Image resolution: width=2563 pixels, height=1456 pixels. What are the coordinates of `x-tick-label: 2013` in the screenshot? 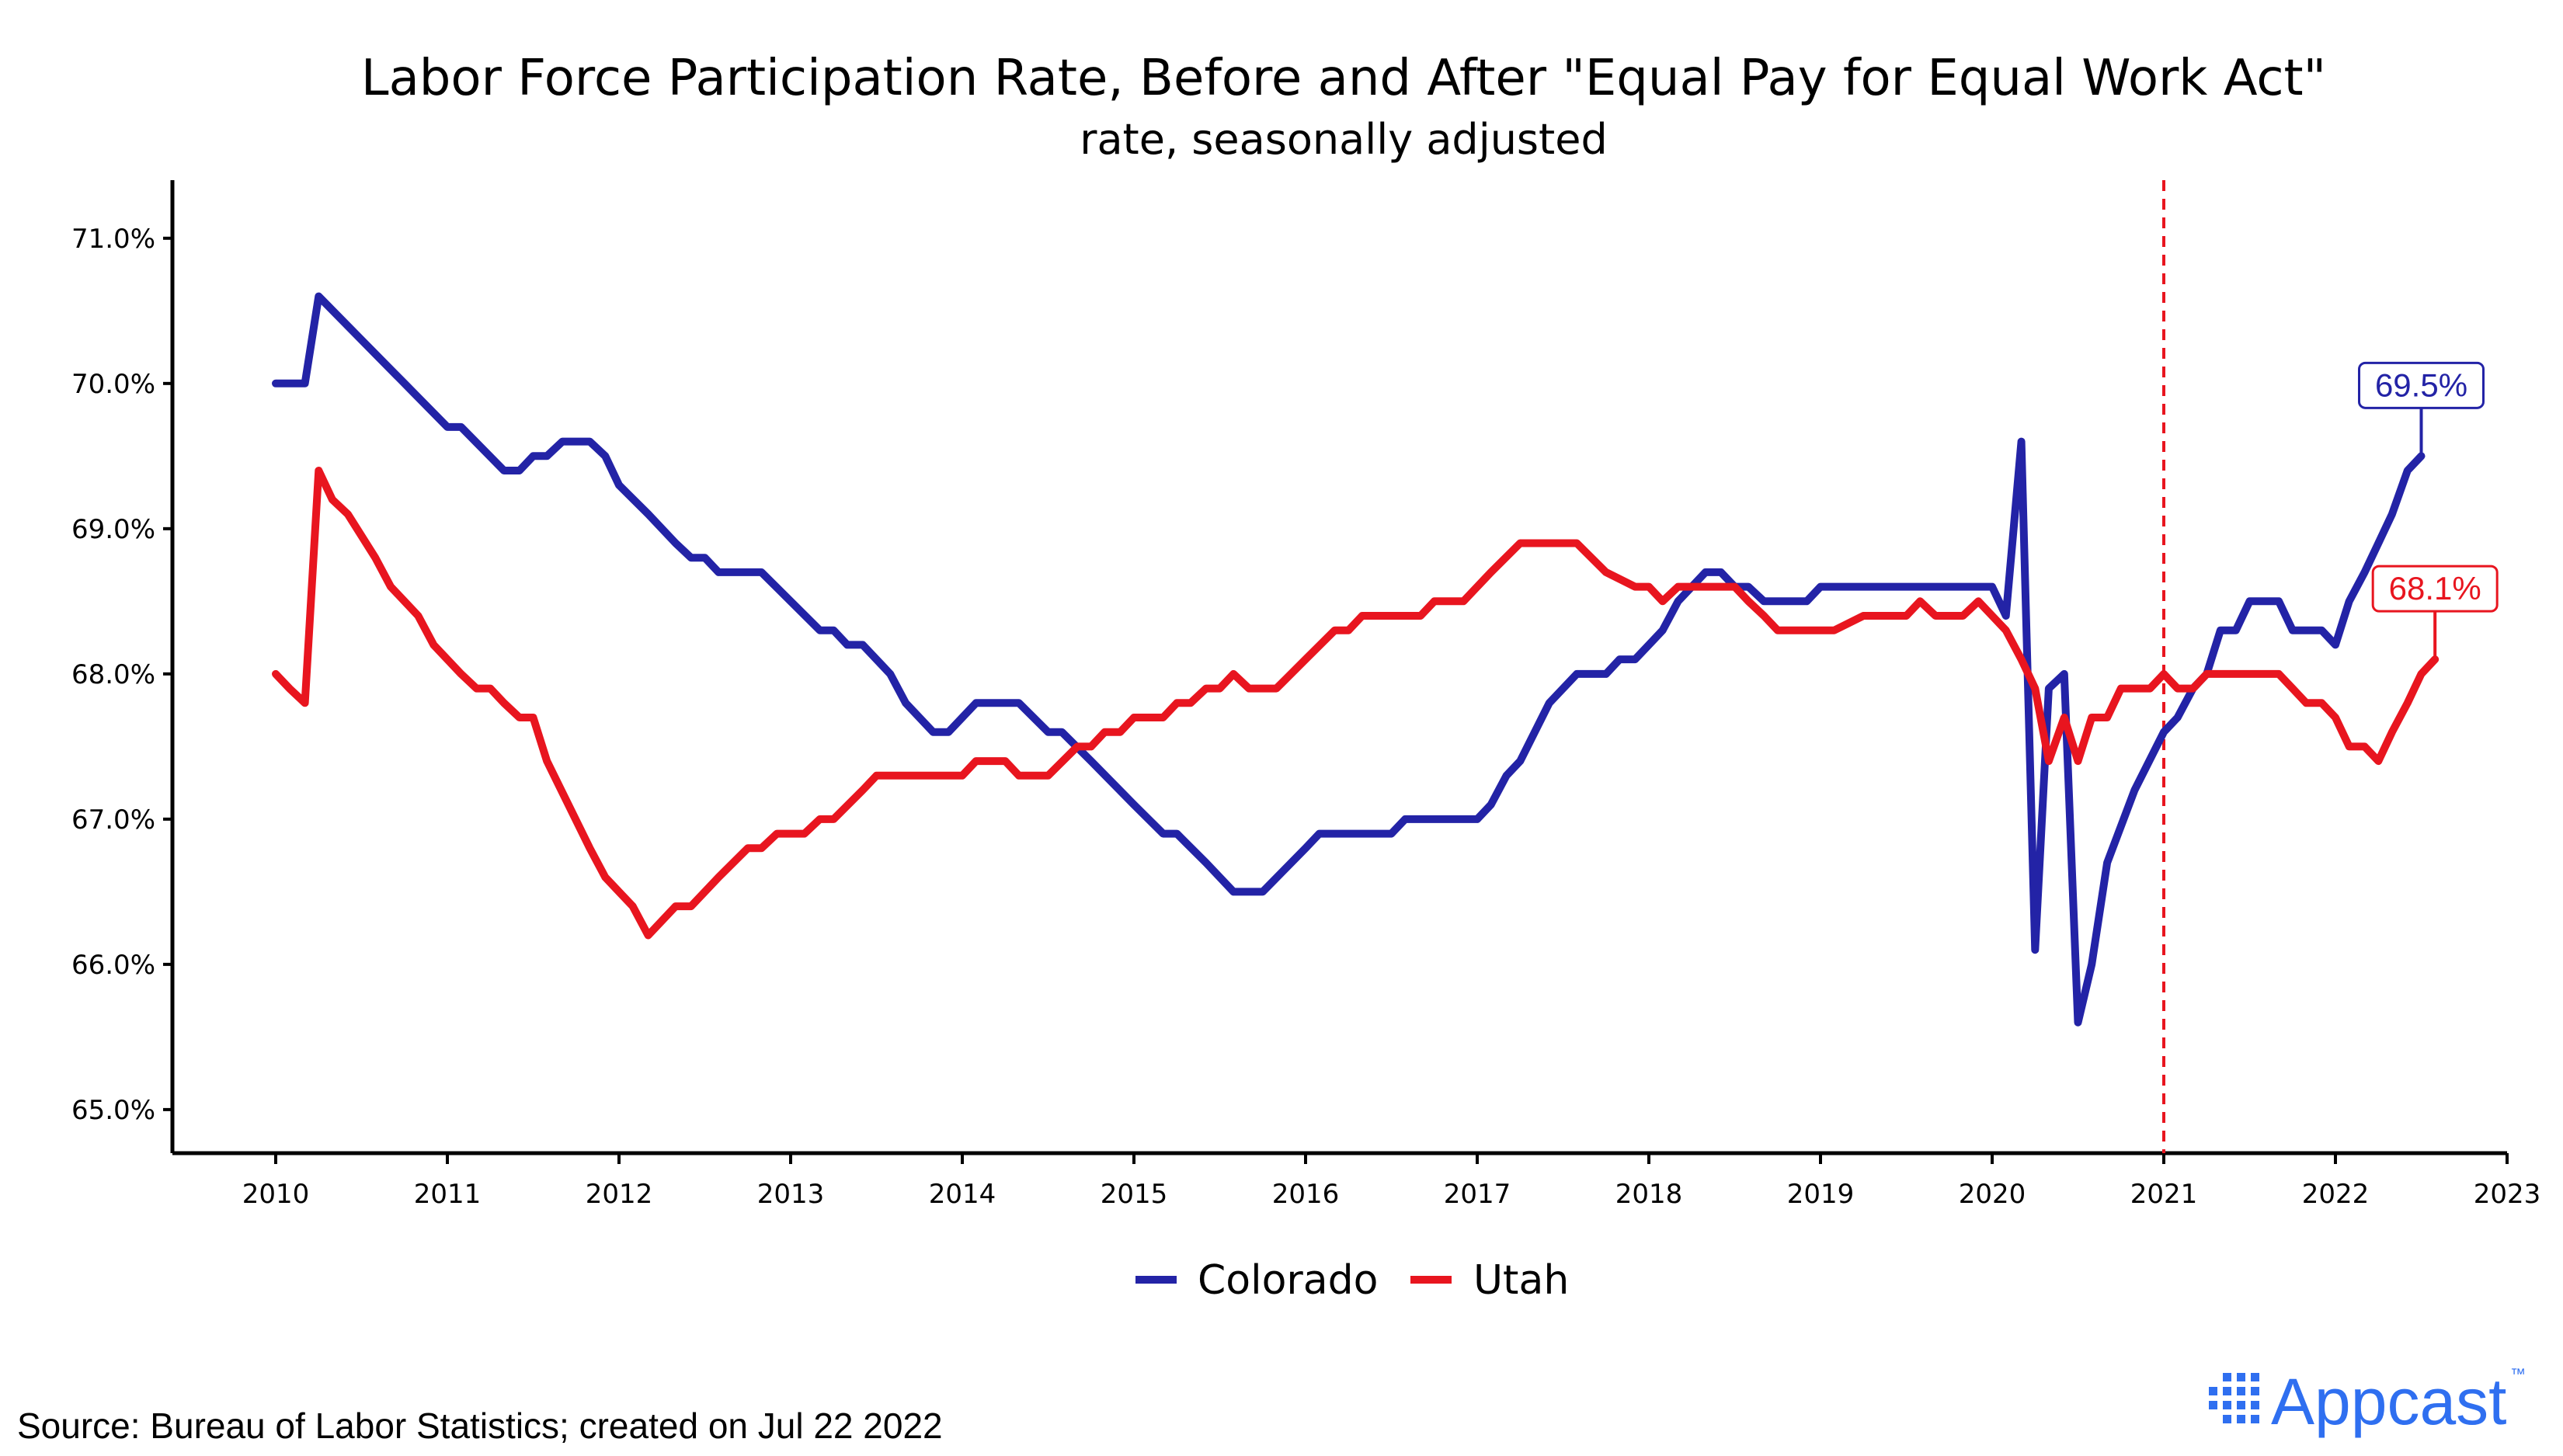 It's located at (791, 1194).